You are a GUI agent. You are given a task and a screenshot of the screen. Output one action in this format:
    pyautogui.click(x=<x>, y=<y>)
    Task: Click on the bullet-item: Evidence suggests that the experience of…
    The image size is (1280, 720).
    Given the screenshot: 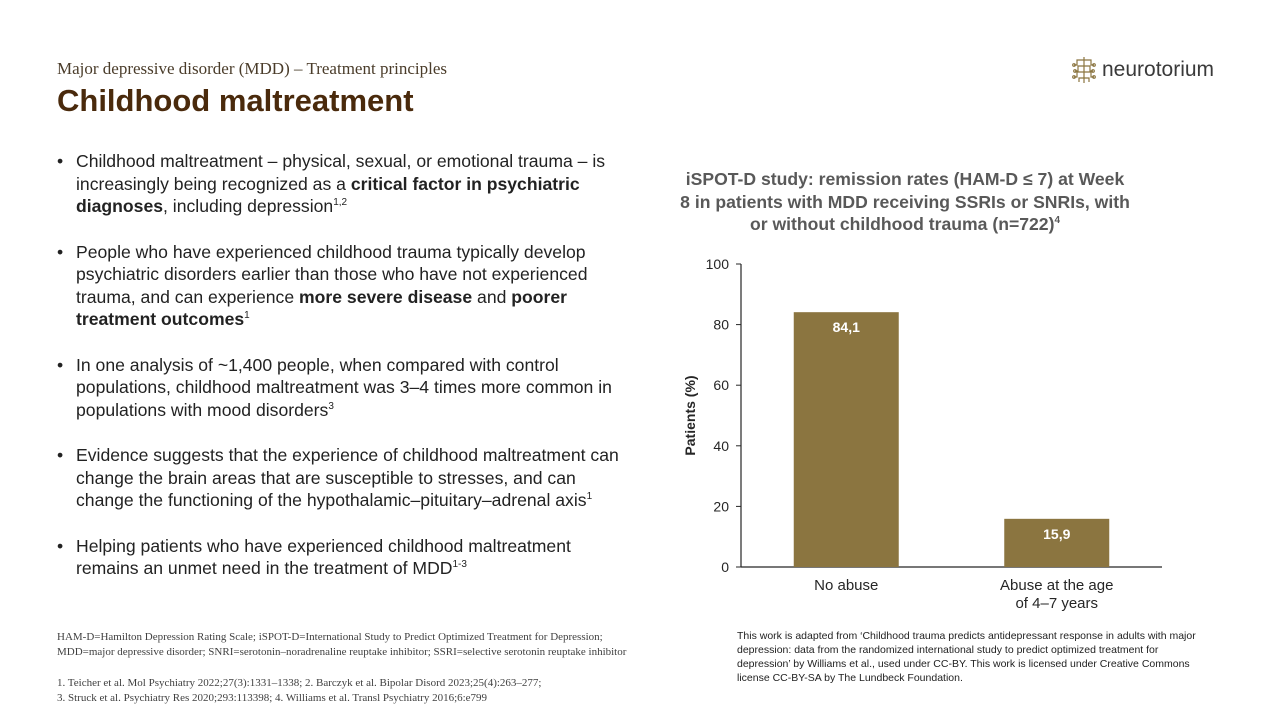 What is the action you would take?
    pyautogui.click(x=347, y=478)
    